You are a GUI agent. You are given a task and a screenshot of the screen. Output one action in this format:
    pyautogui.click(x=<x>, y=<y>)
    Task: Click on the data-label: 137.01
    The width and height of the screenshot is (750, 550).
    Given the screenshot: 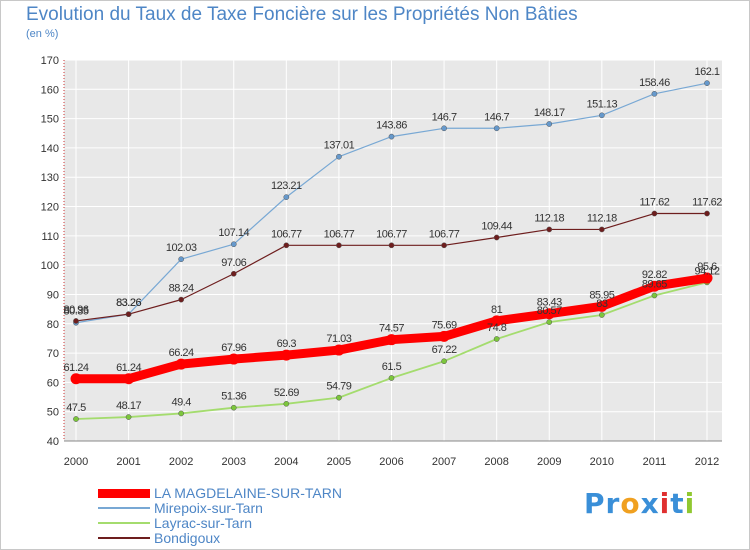 What is the action you would take?
    pyautogui.click(x=339, y=146)
    